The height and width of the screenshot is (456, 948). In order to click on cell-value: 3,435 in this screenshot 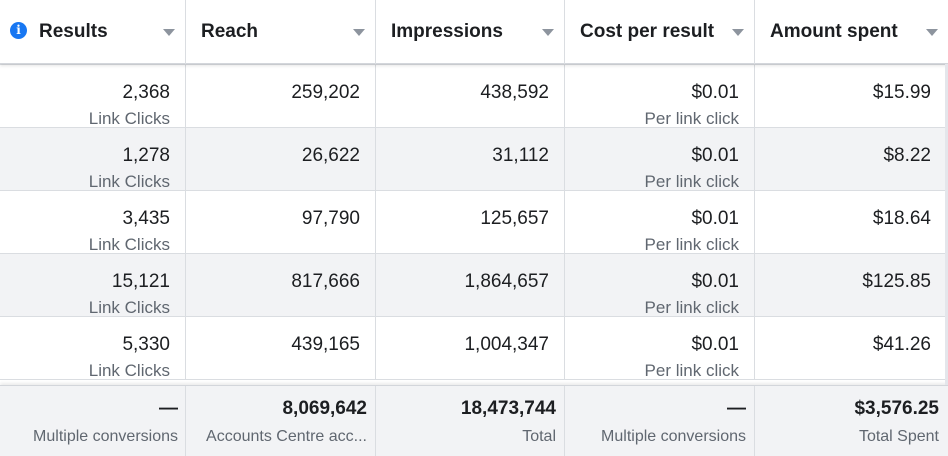, I will do `click(146, 218)`.